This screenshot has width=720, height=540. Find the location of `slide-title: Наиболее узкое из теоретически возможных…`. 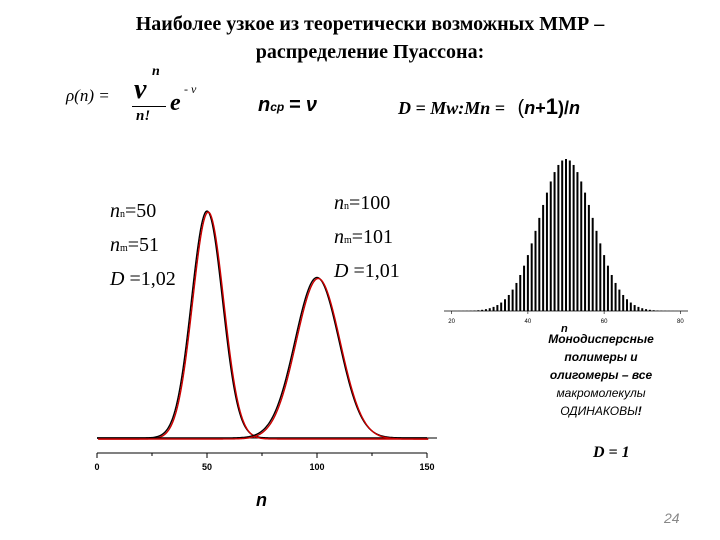

slide-title: Наиболее узкое из теоретически возможных… is located at coordinates (360, 38).